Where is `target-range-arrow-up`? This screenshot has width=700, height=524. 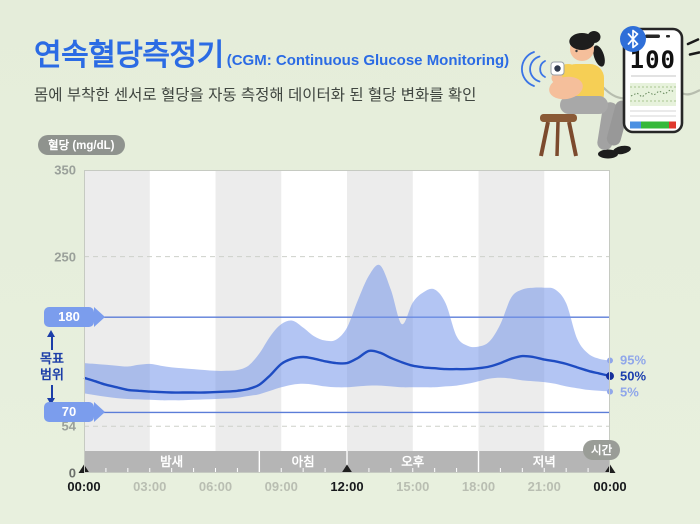 target-range-arrow-up is located at coordinates (51, 333).